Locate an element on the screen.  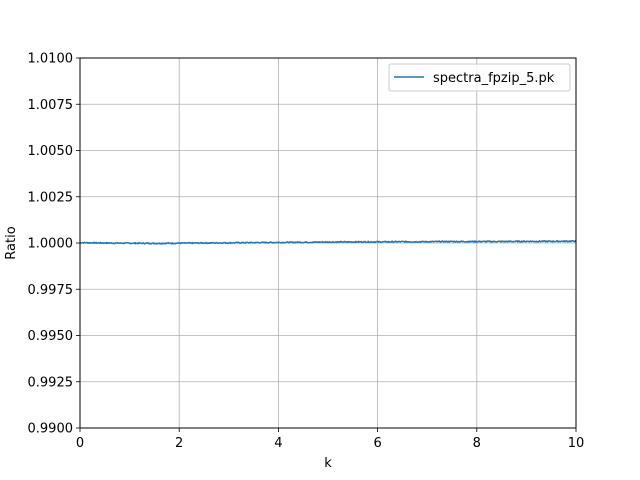
x-tick-label: 6 is located at coordinates (377, 443).